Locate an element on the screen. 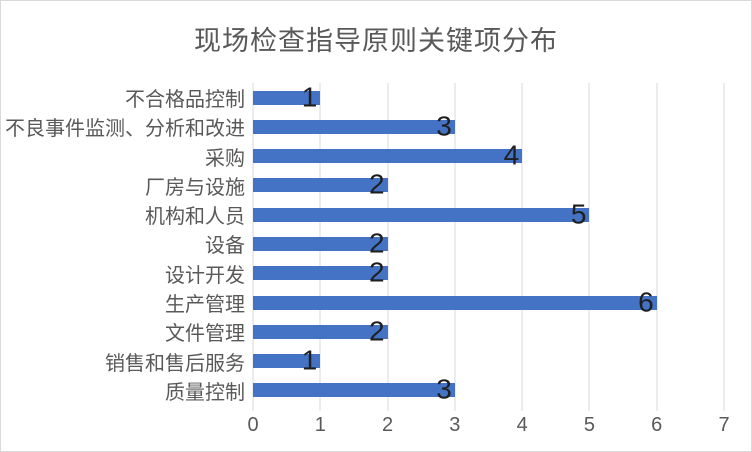 The width and height of the screenshot is (752, 452). category-label: 销售和售后服务 is located at coordinates (175, 363).